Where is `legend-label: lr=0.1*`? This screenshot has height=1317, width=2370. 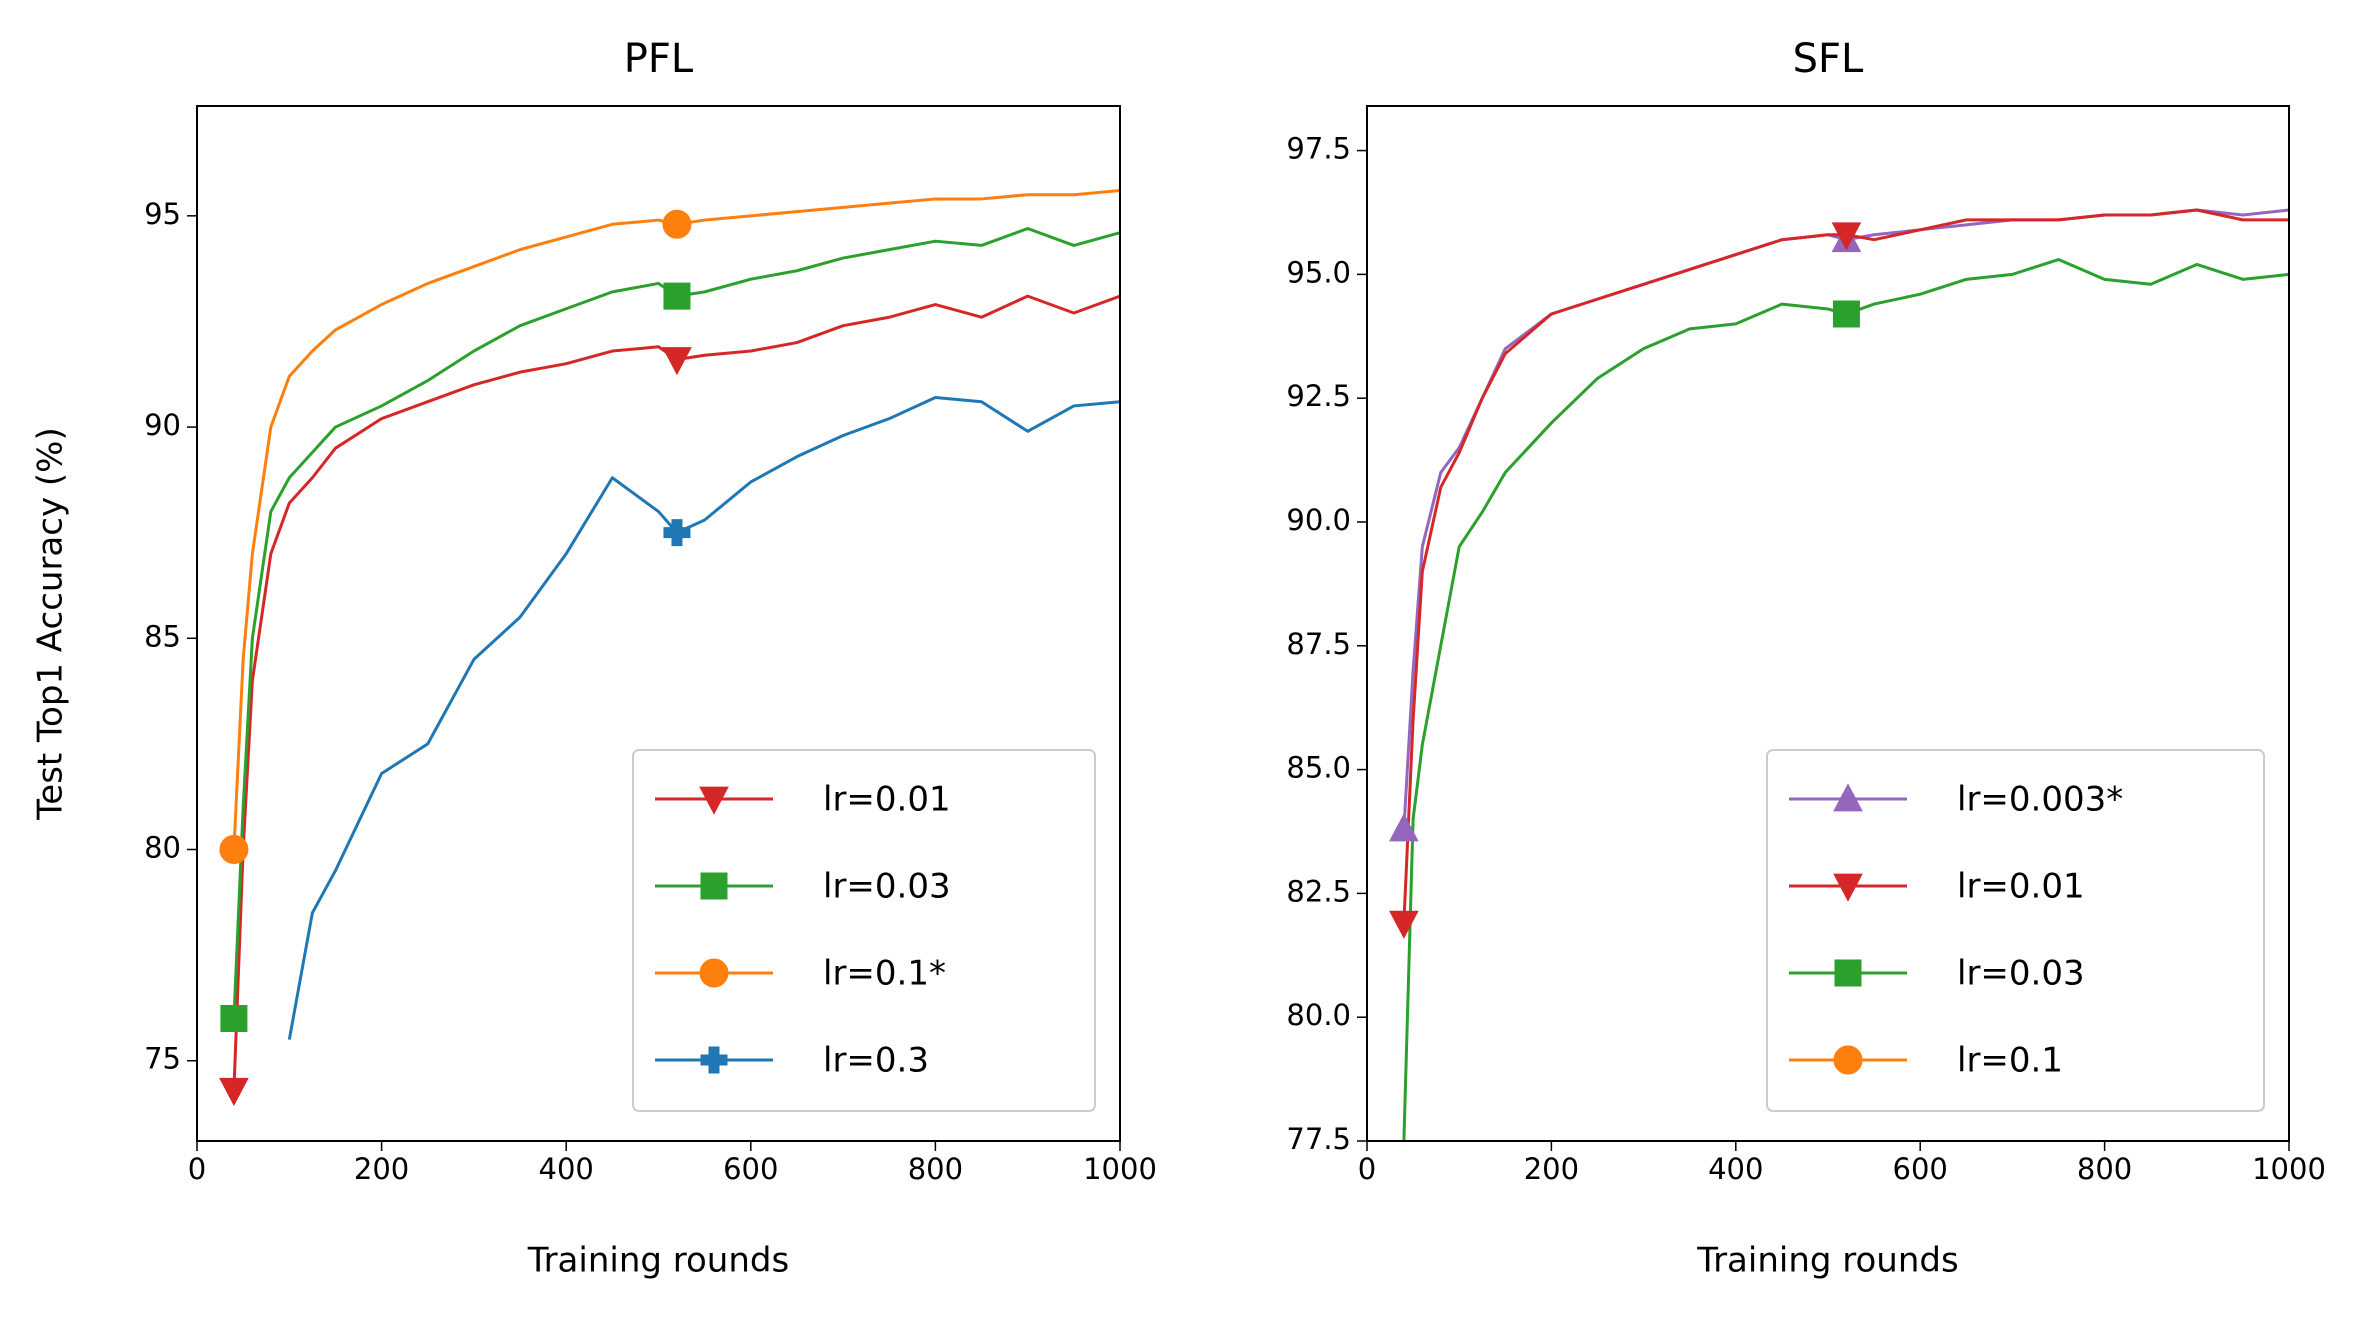
legend-label: lr=0.1* is located at coordinates (884, 974).